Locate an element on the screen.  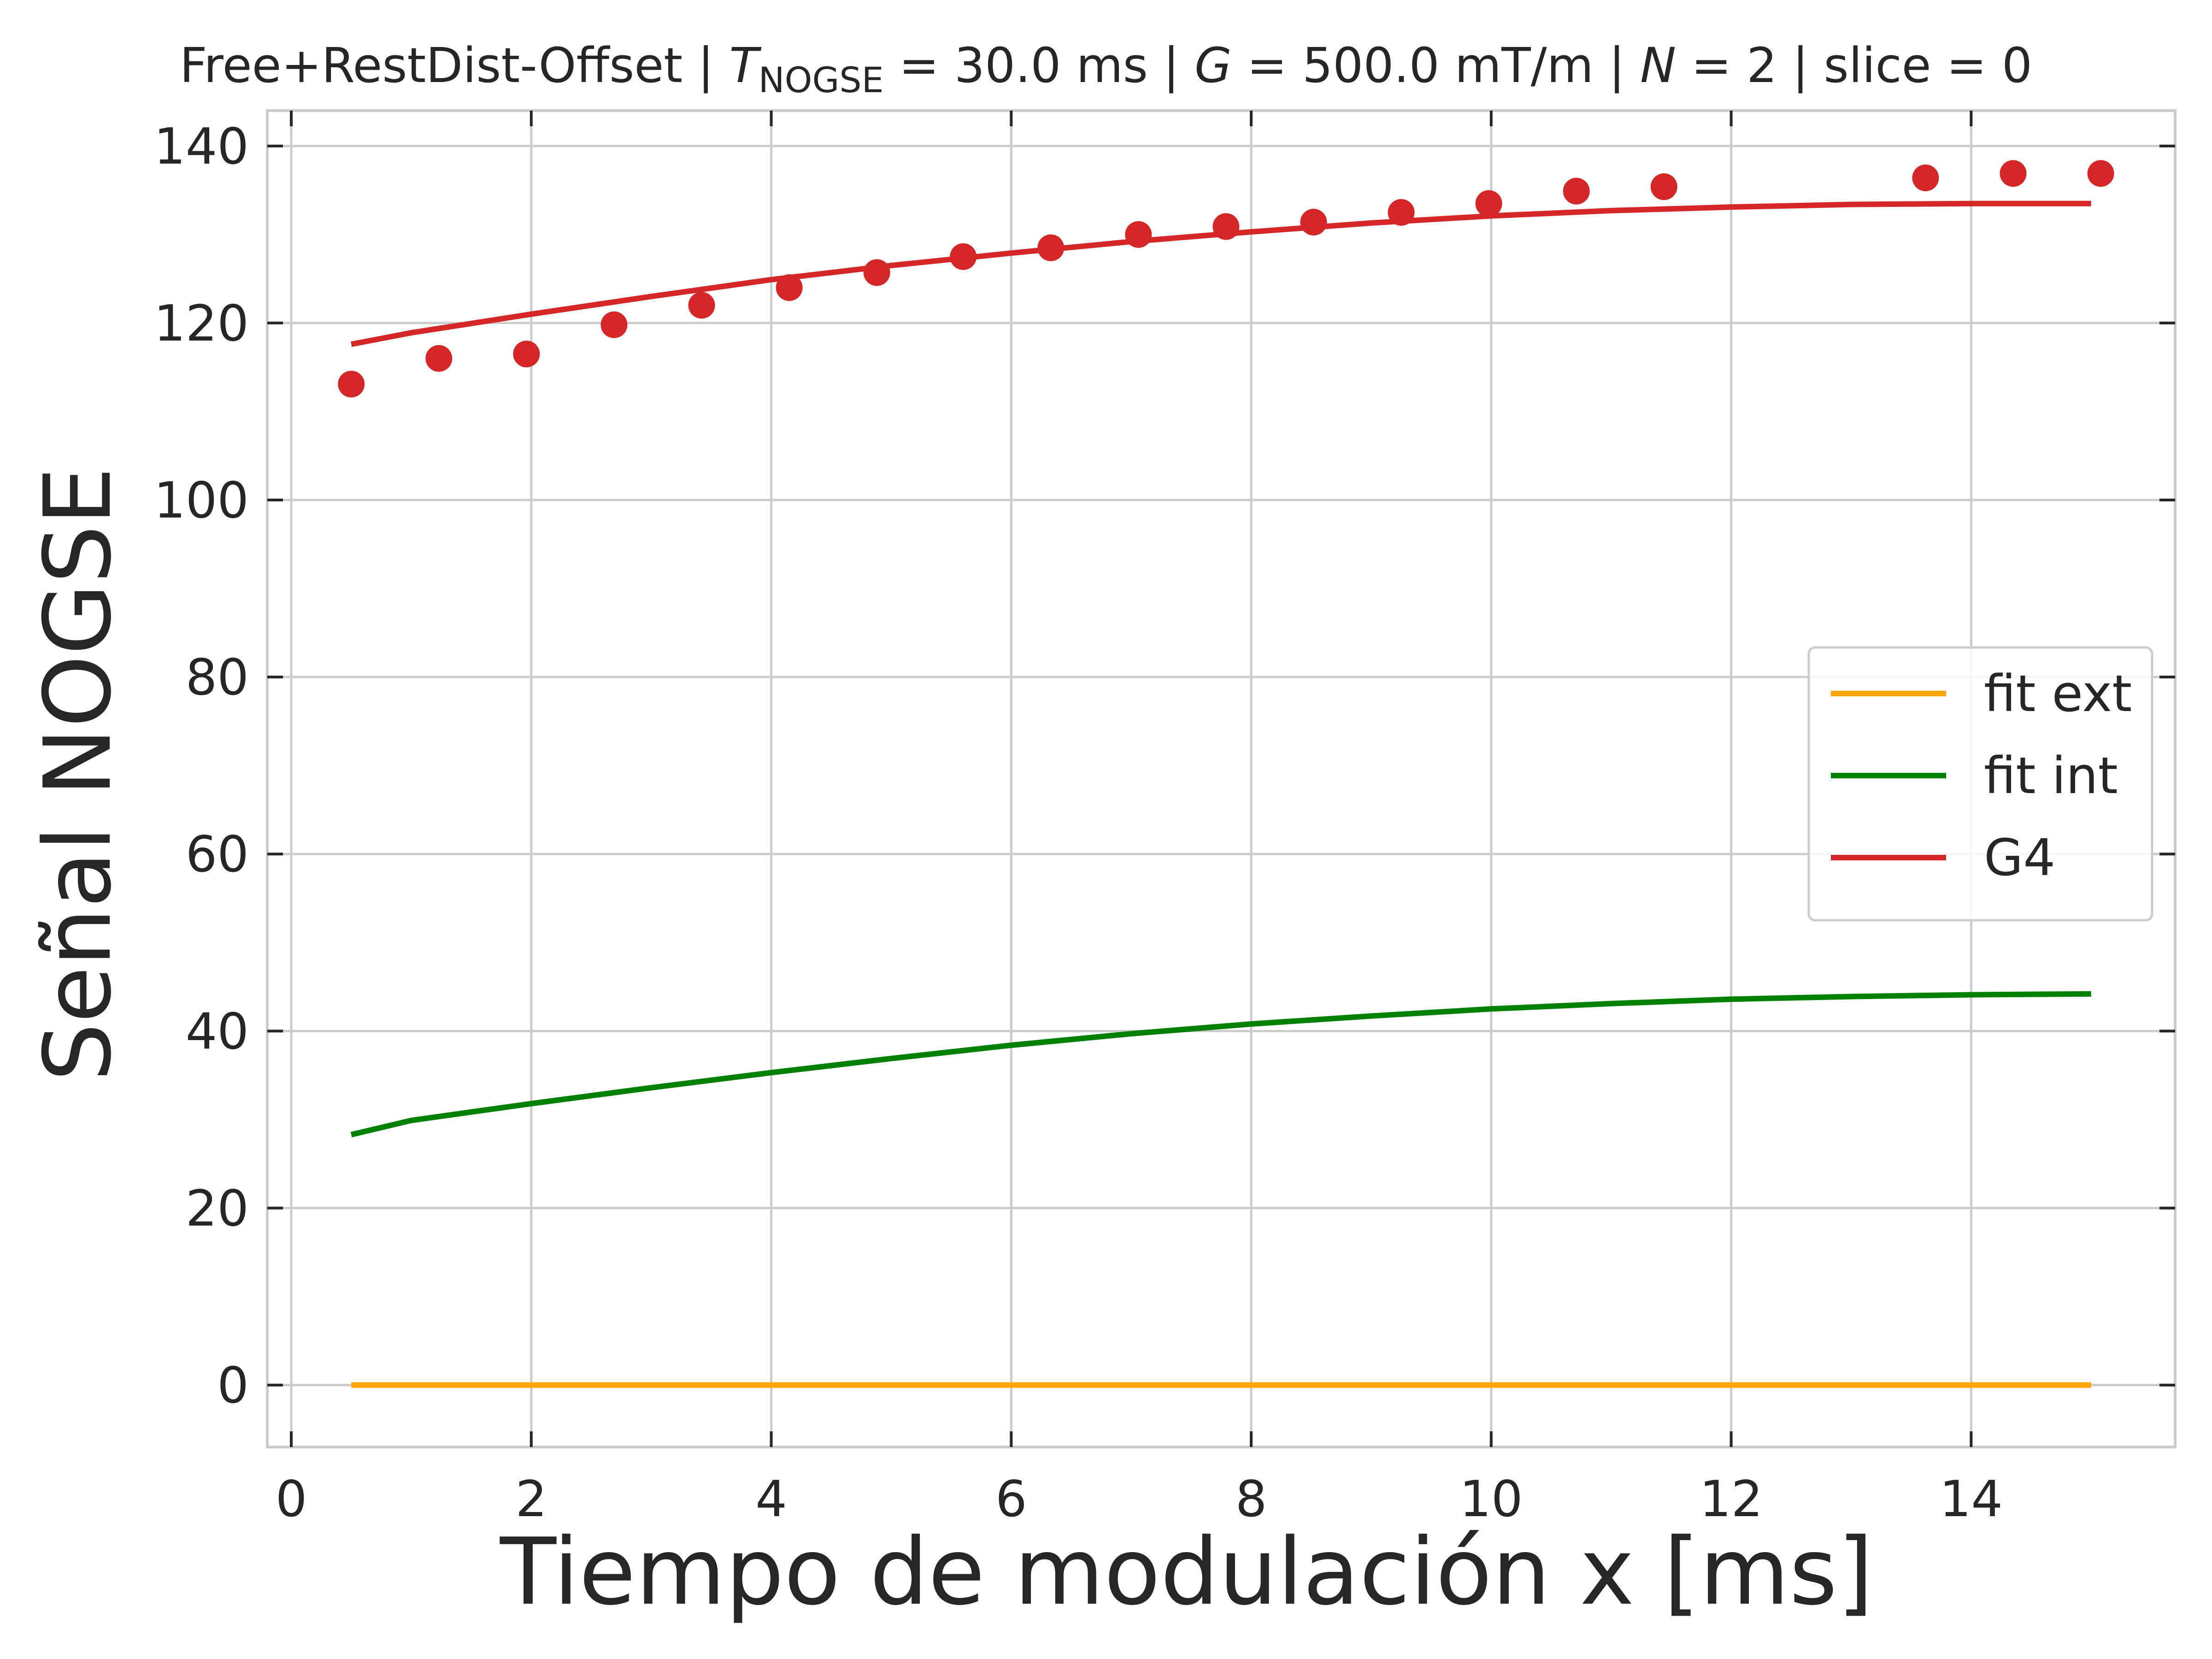
legend-label-fit-int: fit int is located at coordinates (2051, 775).